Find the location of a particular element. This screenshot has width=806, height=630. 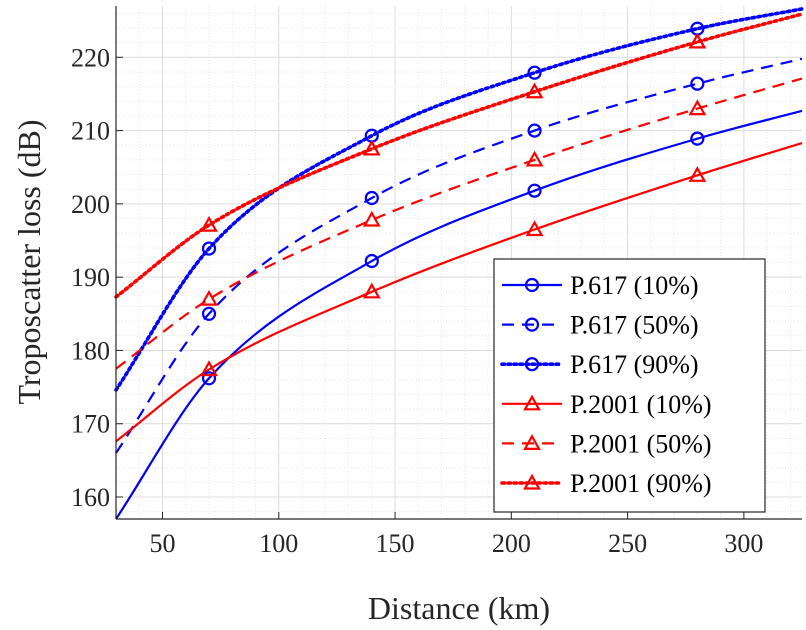

legend-entry-label: P.617 (10%) is located at coordinates (634, 285).